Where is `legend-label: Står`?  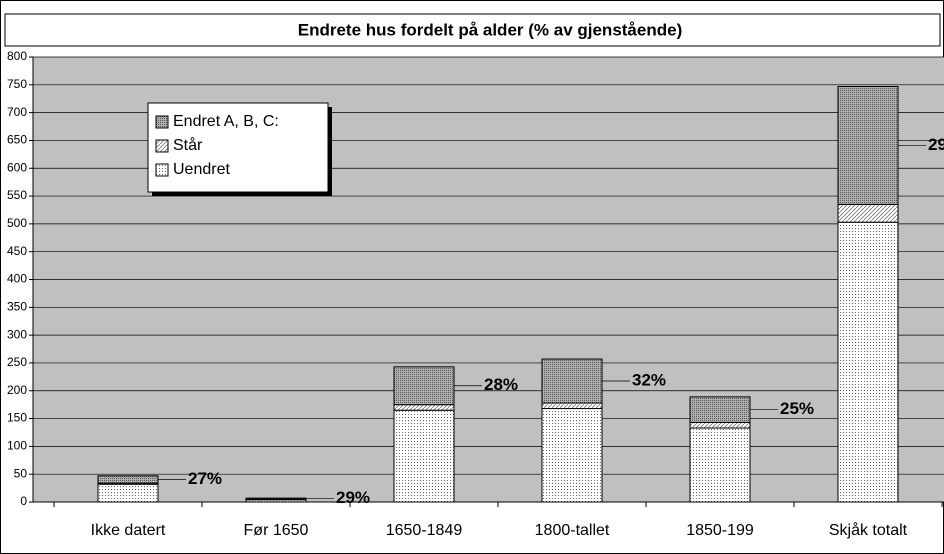
legend-label: Står is located at coordinates (188, 145).